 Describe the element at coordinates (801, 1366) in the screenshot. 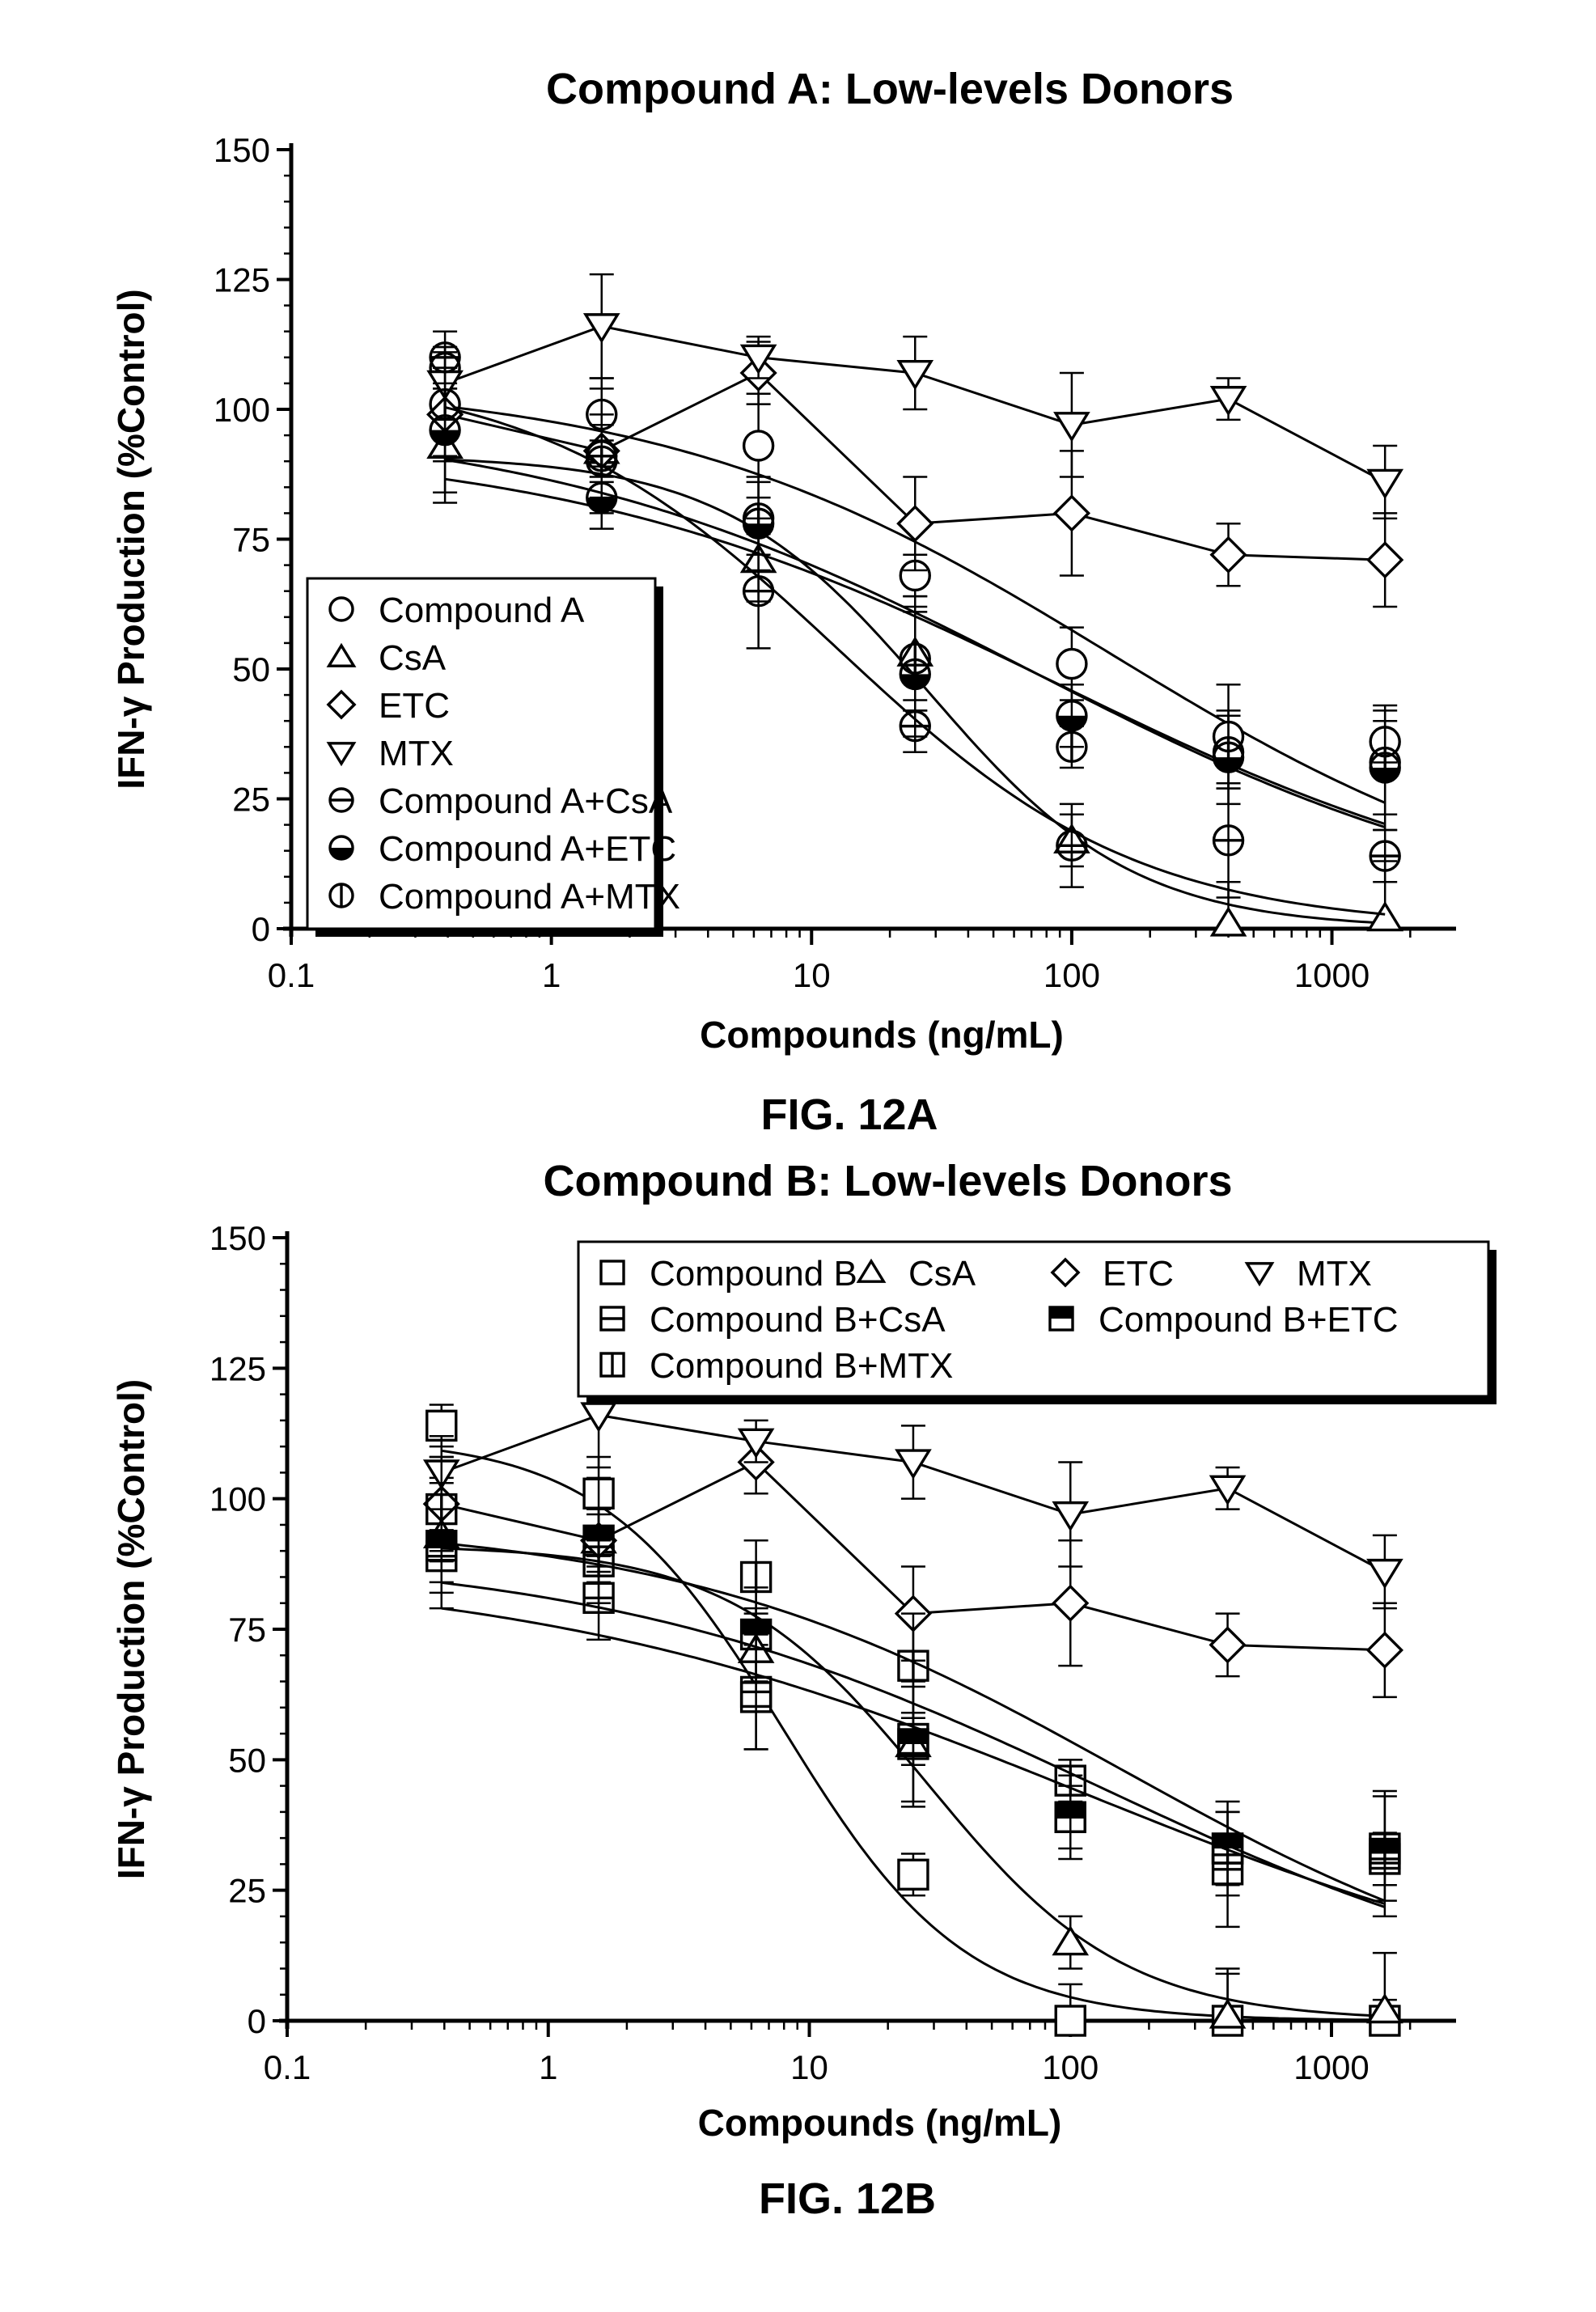

I see `legend-label: Compound B+MTX` at that location.